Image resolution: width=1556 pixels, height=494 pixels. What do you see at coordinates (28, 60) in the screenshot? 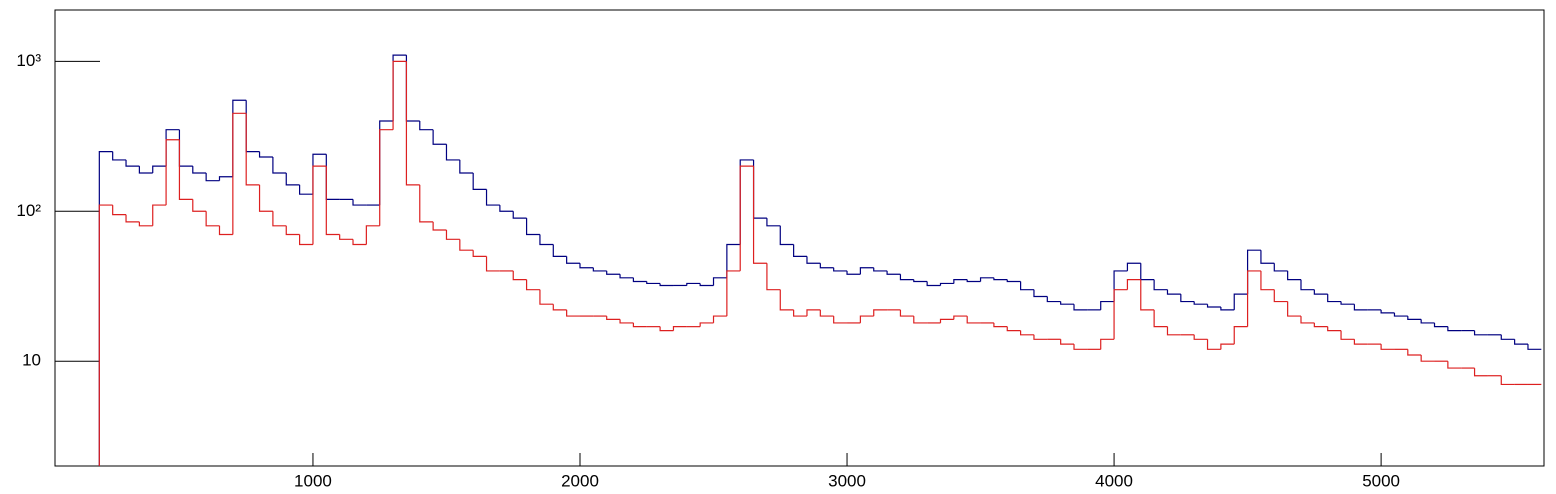
I see `y-tick-label: 10³` at bounding box center [28, 60].